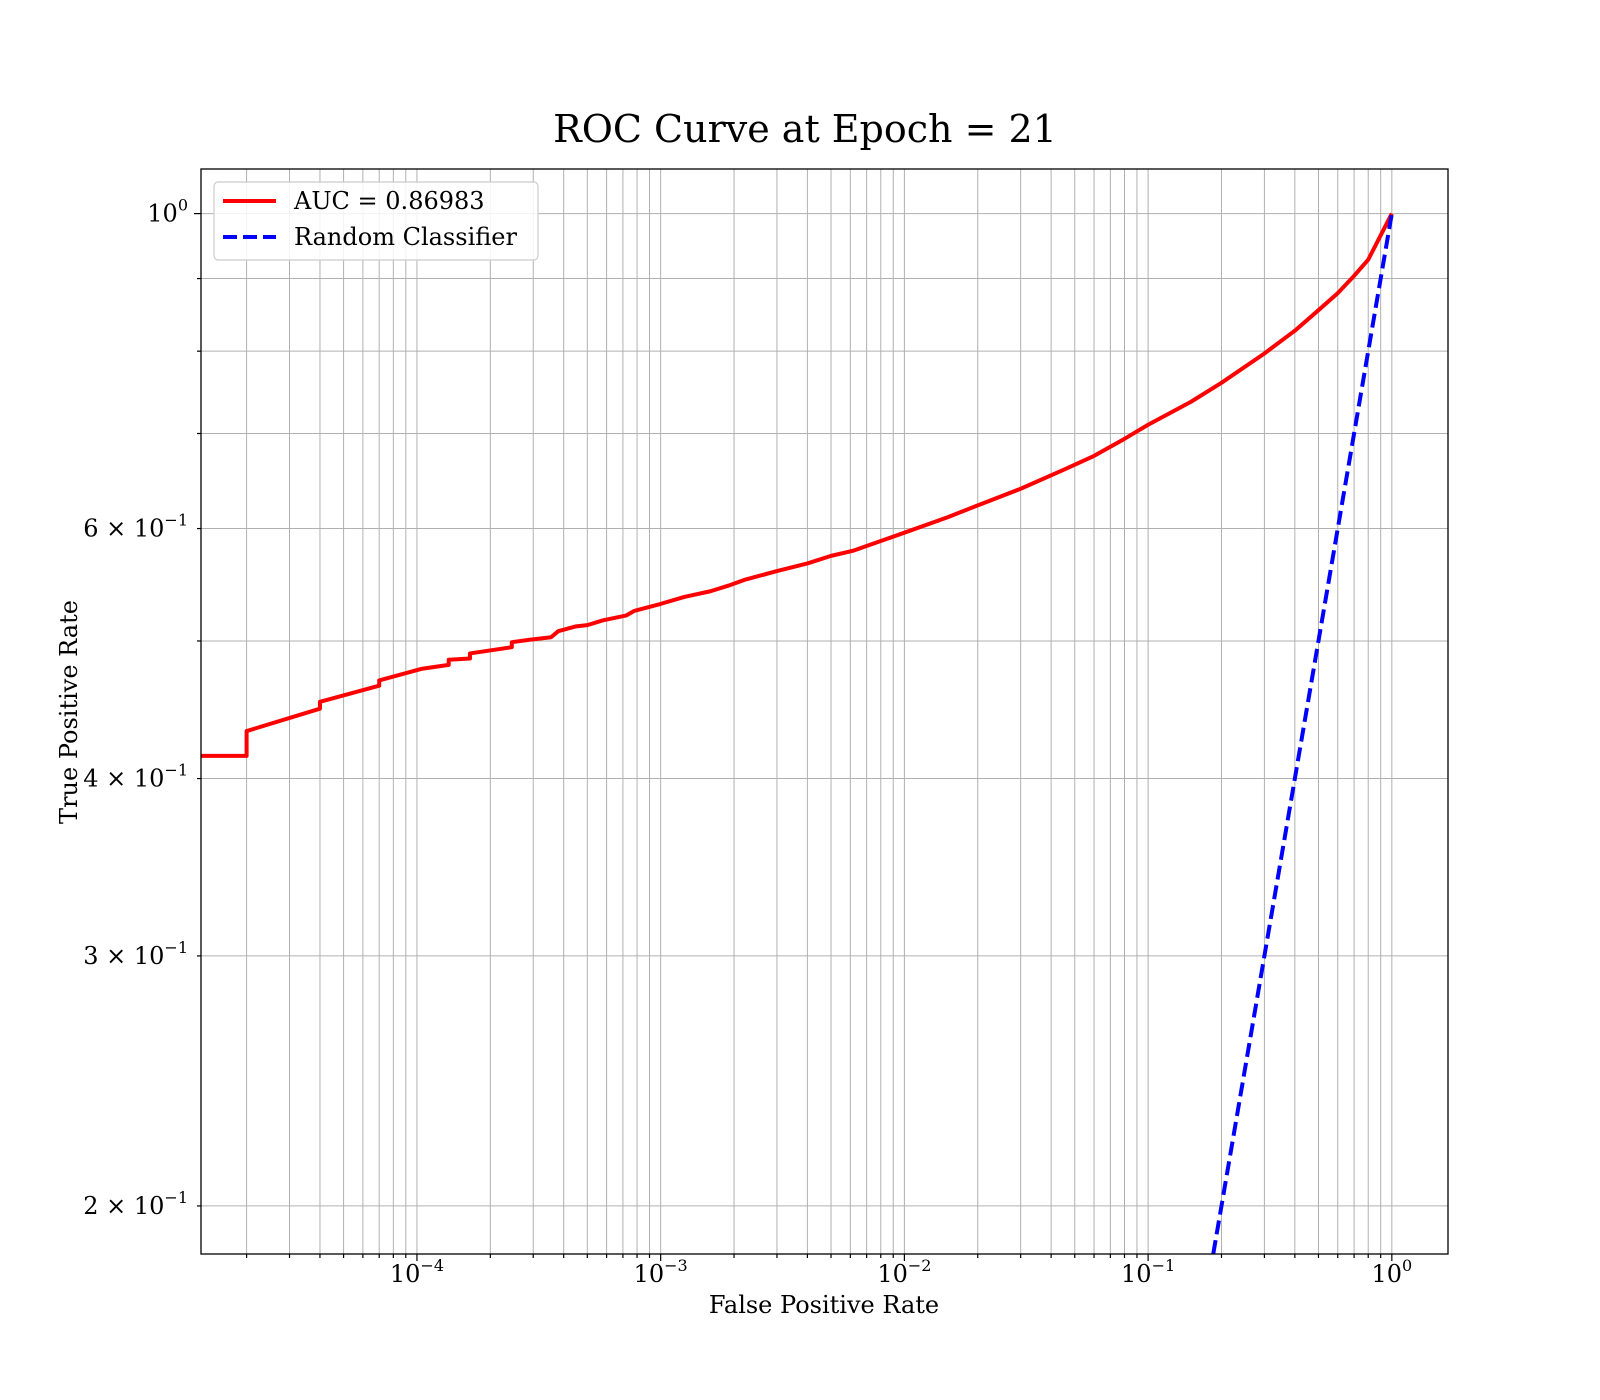 Image resolution: width=1600 pixels, height=1400 pixels. I want to click on x-tick-label: 10⁰, so click(1391, 1272).